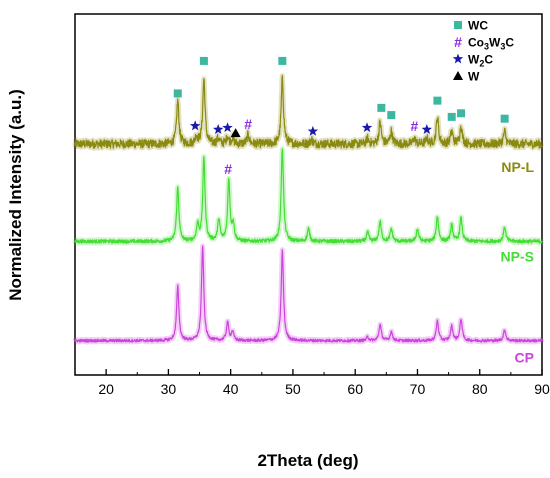  I want to click on x-tick-label: 20, so click(106, 389).